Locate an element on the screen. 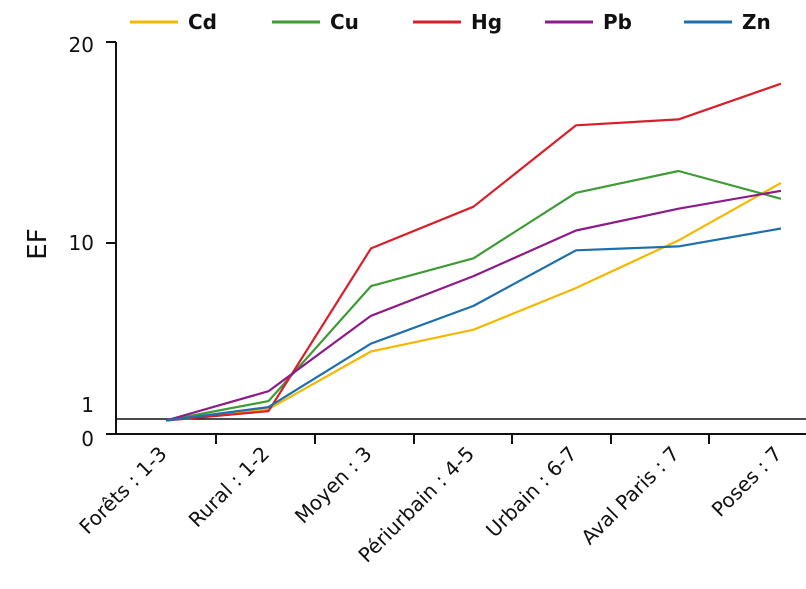 This screenshot has height=589, width=806. legend-label-cu: Cu is located at coordinates (344, 22).